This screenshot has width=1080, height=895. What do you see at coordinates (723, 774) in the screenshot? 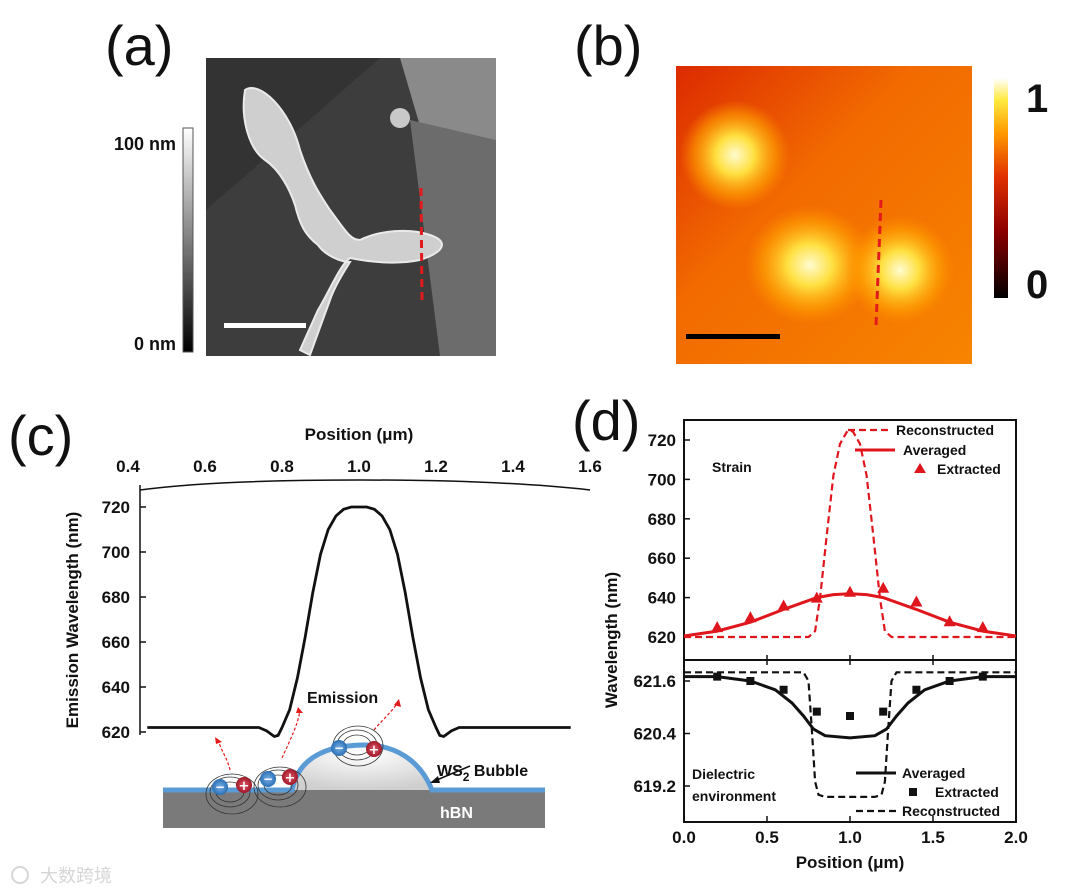
I see `d-bottom-annotation-1: Dielectric` at bounding box center [723, 774].